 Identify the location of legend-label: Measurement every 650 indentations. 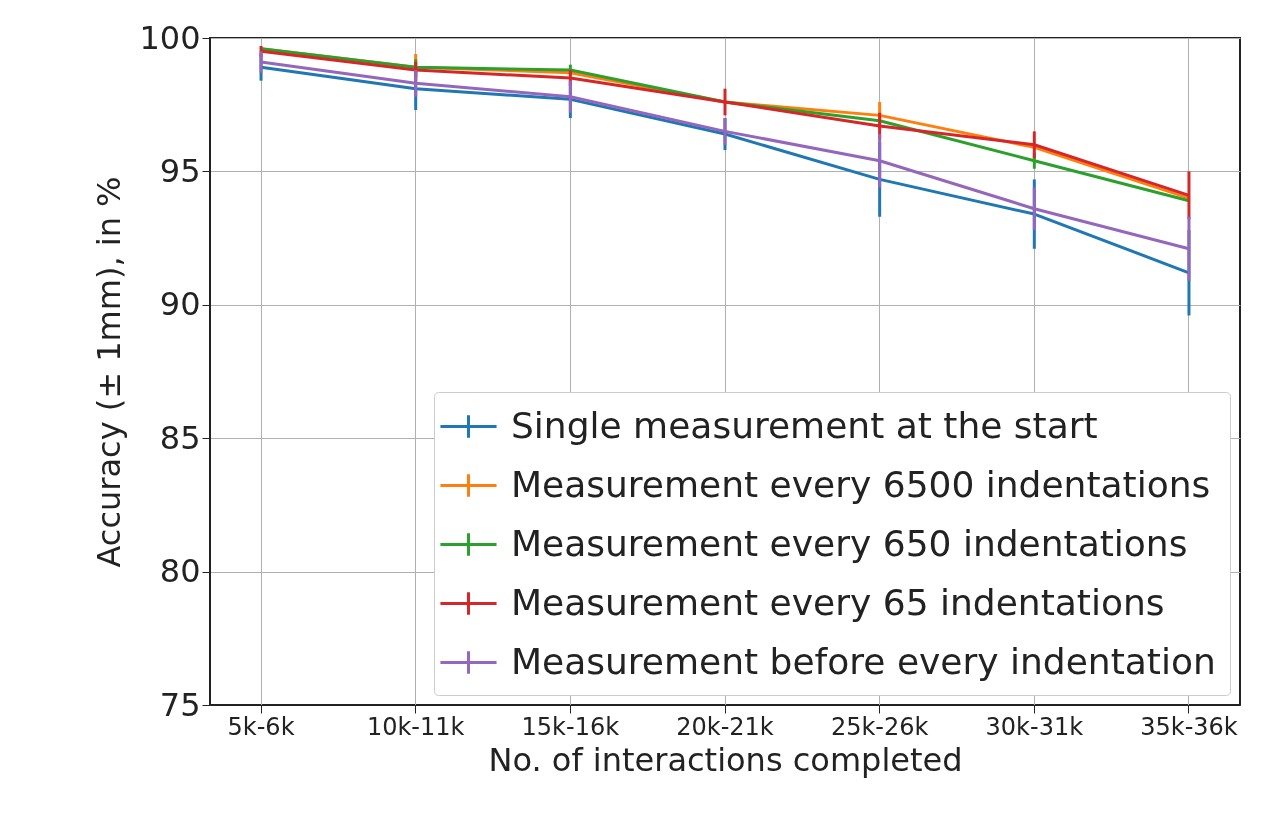
(849, 543).